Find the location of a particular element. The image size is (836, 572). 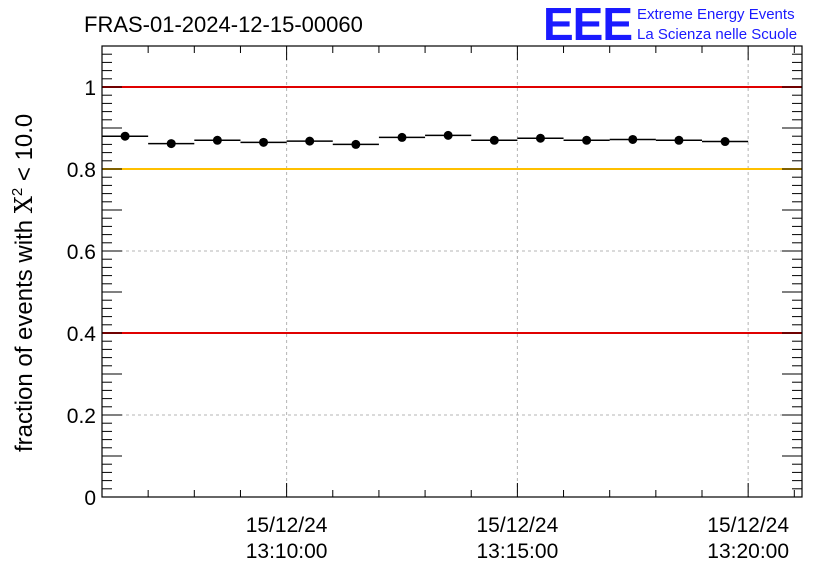

x-tick-label-time: 13:15:00 is located at coordinates (518, 551).